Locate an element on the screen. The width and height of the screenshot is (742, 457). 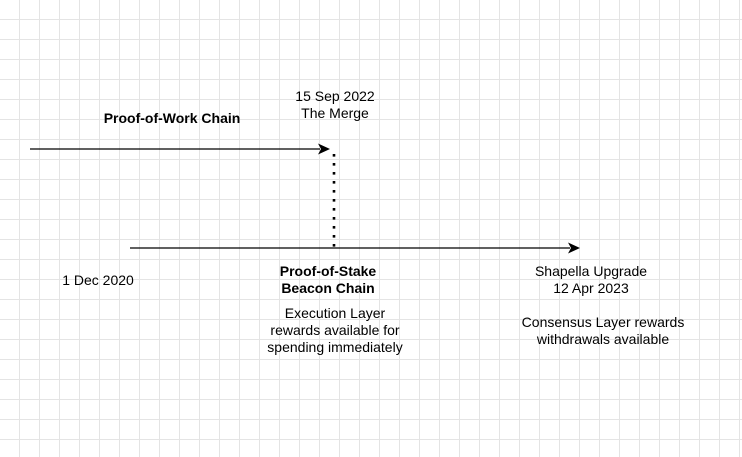
shapella-label: Shapella Upgrade 12 Apr 2023 is located at coordinates (591, 280).